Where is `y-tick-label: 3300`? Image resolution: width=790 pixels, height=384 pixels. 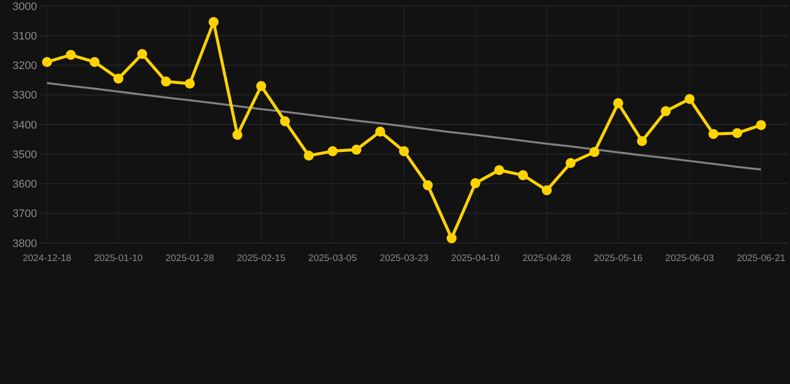
y-tick-label: 3300 is located at coordinates (24, 96).